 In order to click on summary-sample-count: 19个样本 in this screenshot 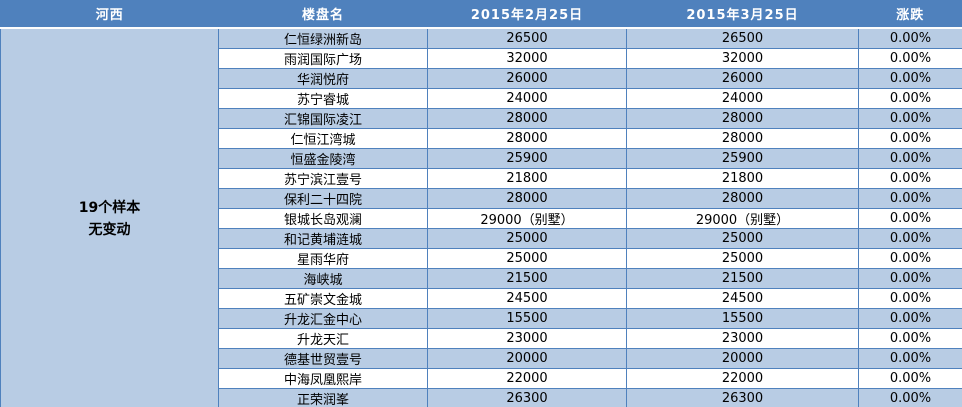, I will do `click(109, 207)`.